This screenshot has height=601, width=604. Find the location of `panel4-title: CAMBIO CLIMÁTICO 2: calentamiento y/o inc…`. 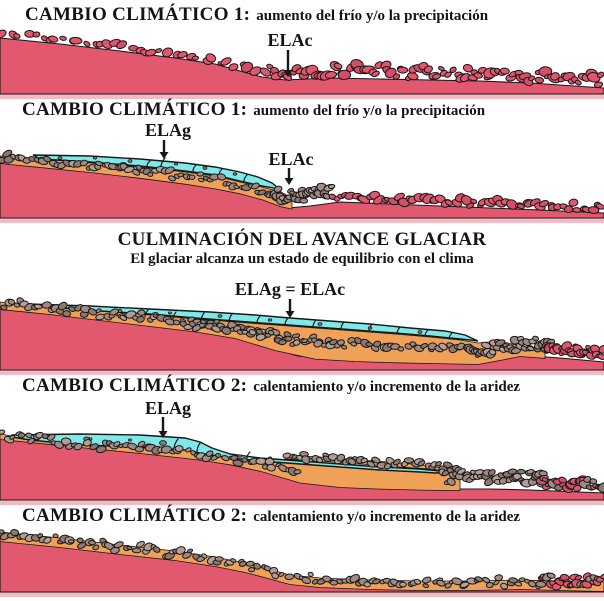

panel4-title: CAMBIO CLIMÁTICO 2: calentamiento y/o inc… is located at coordinates (271, 386).